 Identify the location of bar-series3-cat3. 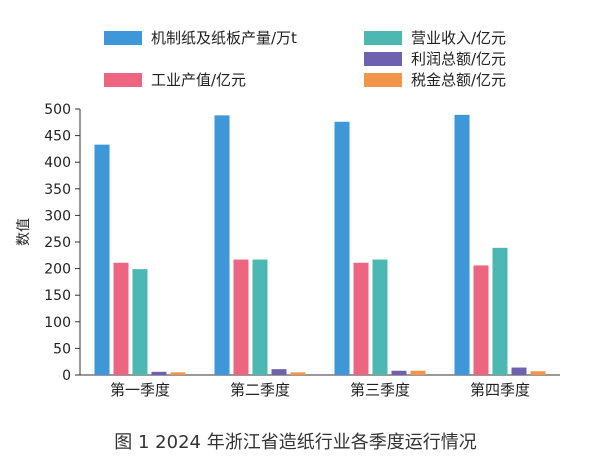
(519, 371).